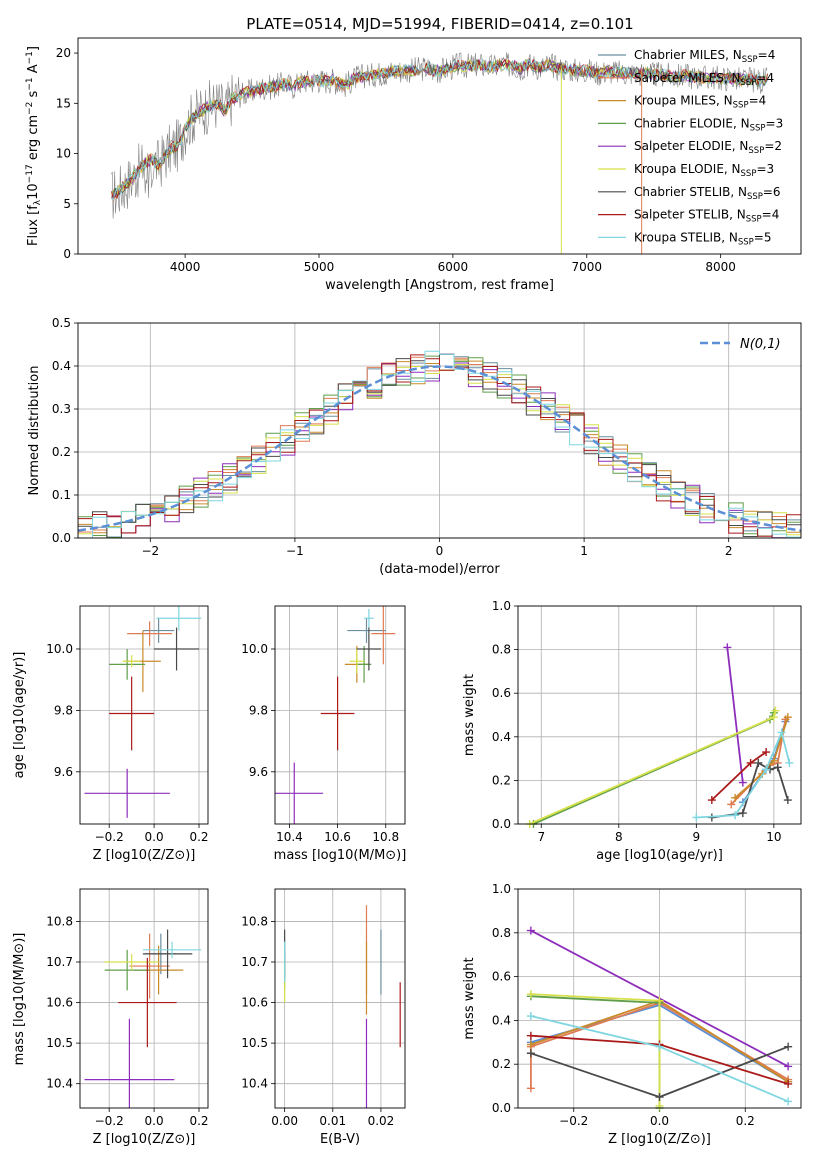  Describe the element at coordinates (688, 55) in the screenshot. I see `legend-name: Chabrier MILES, N` at that location.